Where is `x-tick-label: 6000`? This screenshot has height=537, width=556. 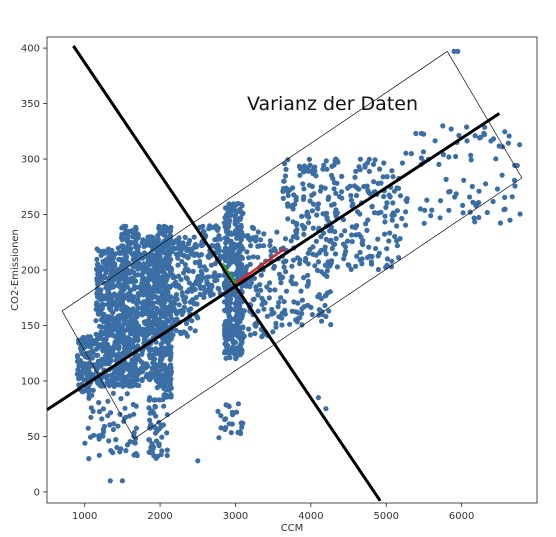
x-tick-label: 6000 is located at coordinates (461, 516).